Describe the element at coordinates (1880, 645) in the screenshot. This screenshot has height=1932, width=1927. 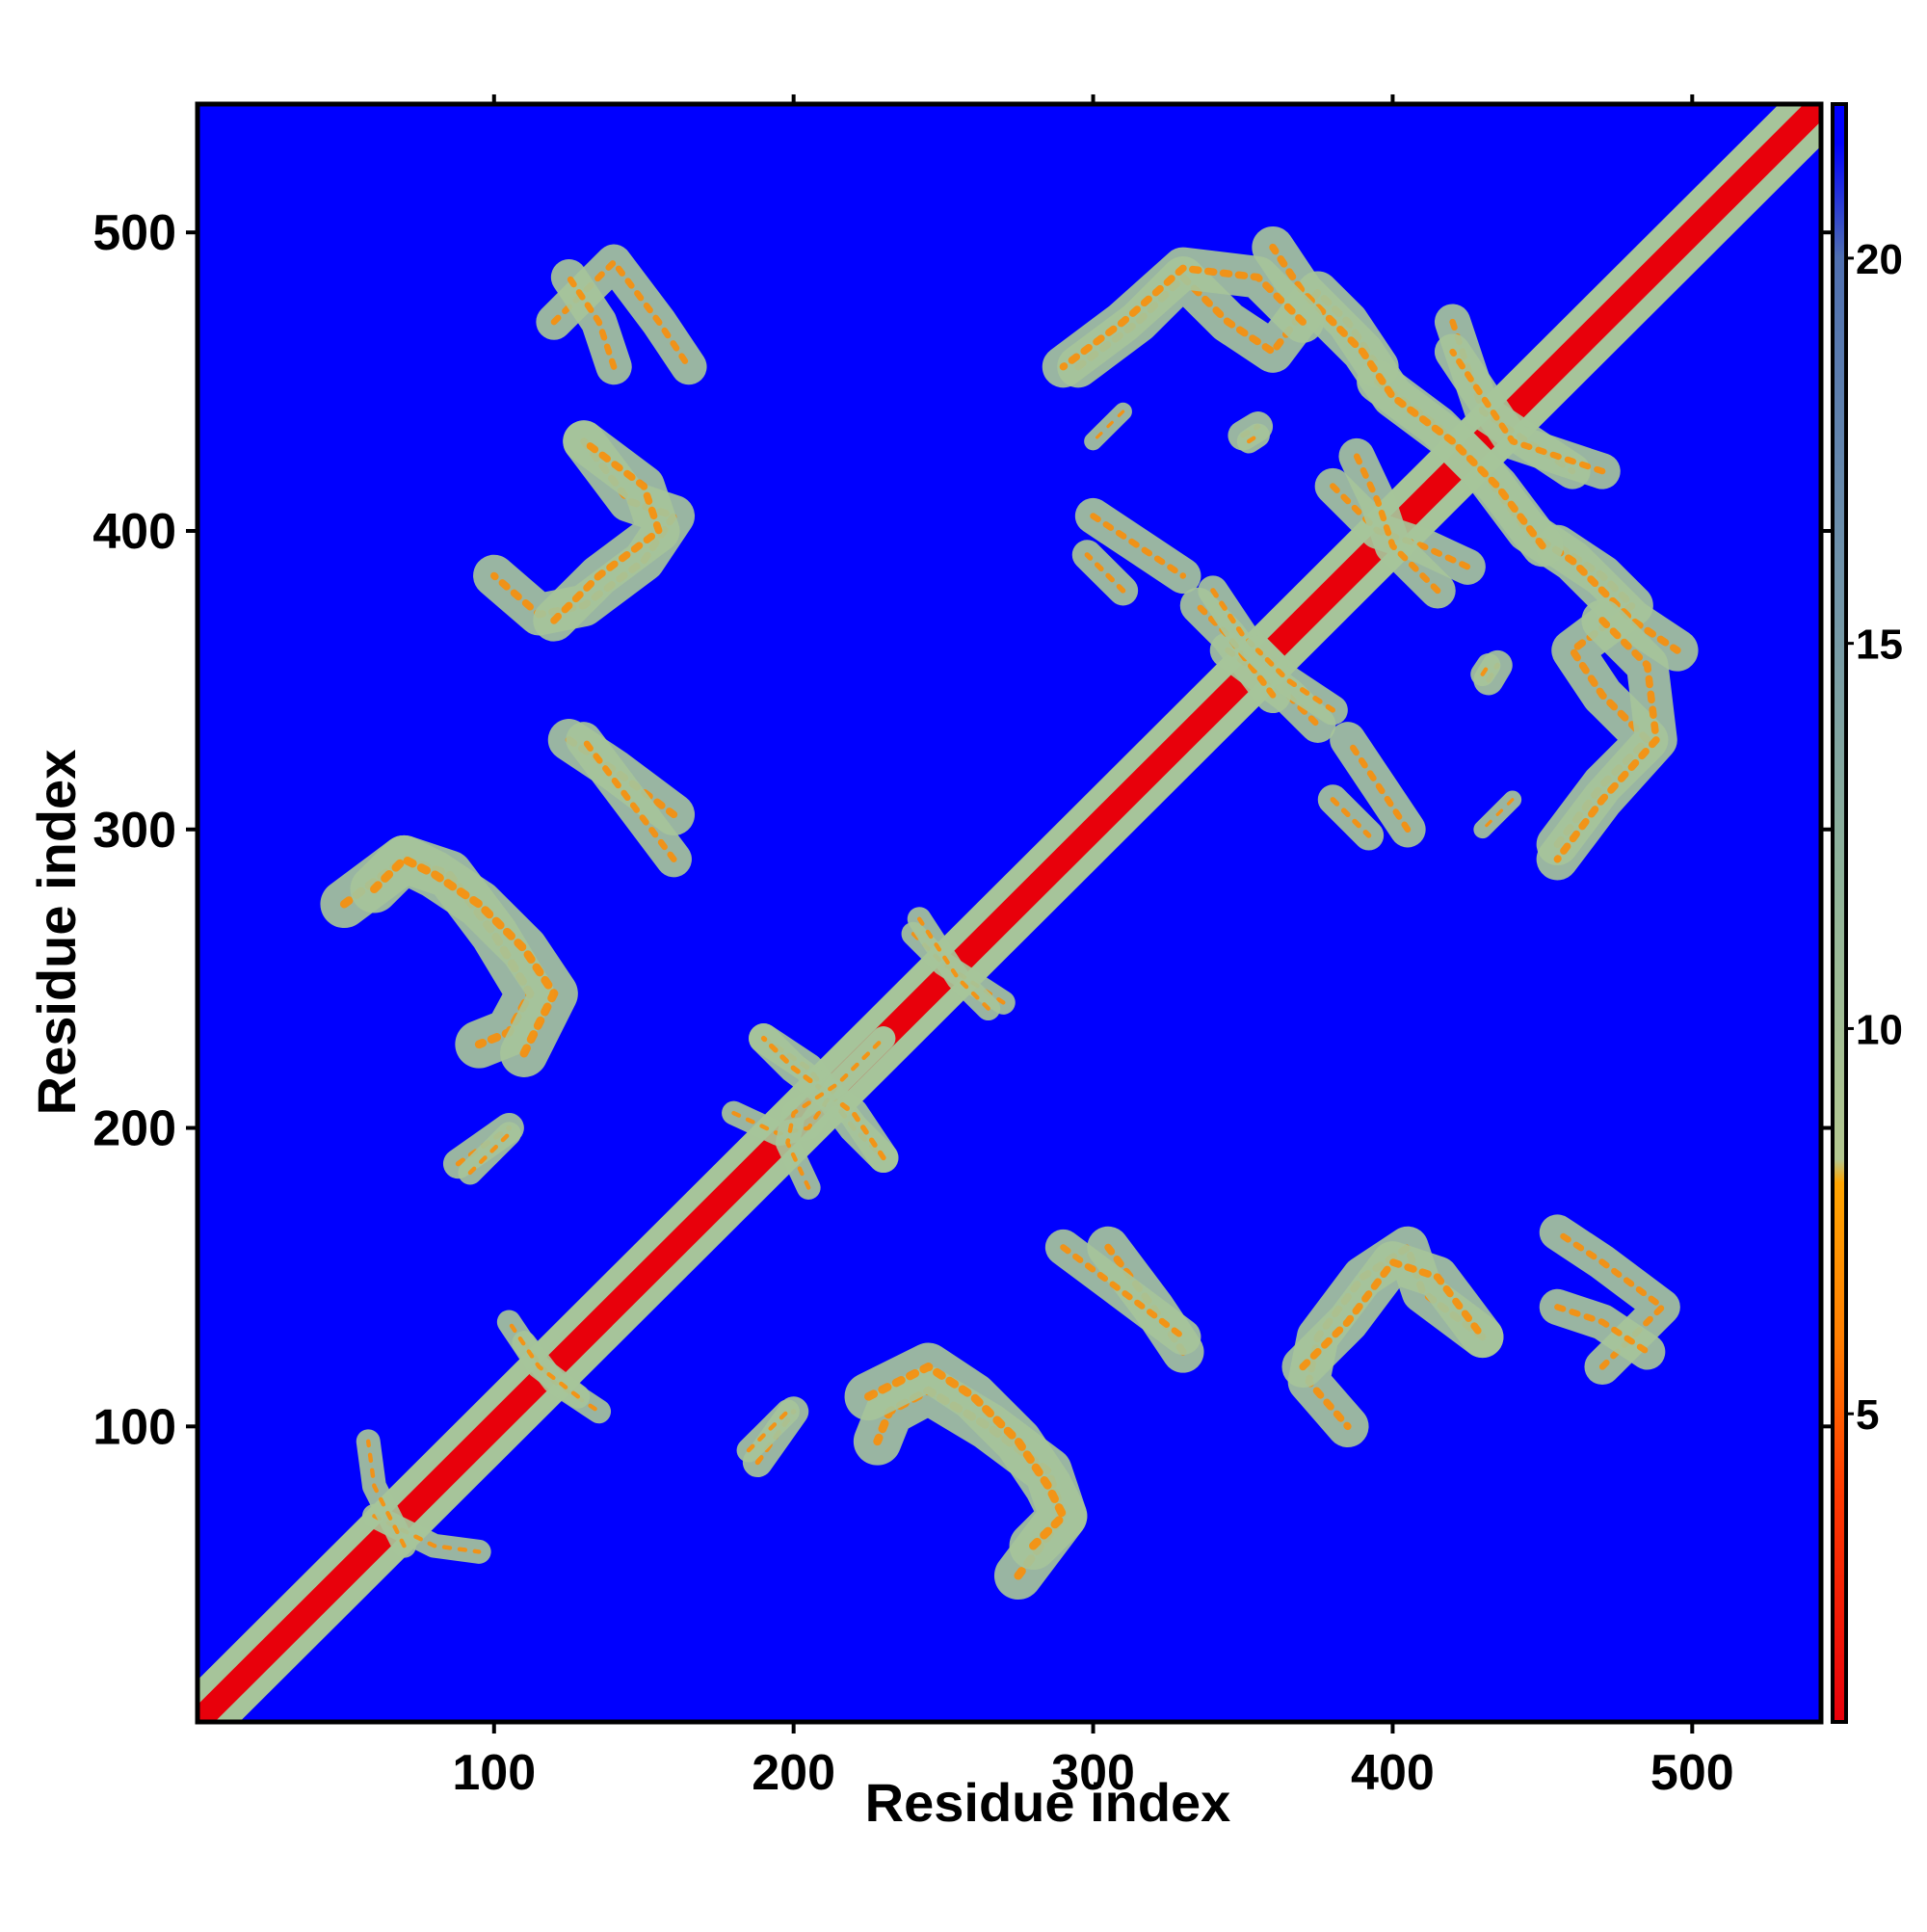
I see `colorbar-tick-label: 15` at that location.